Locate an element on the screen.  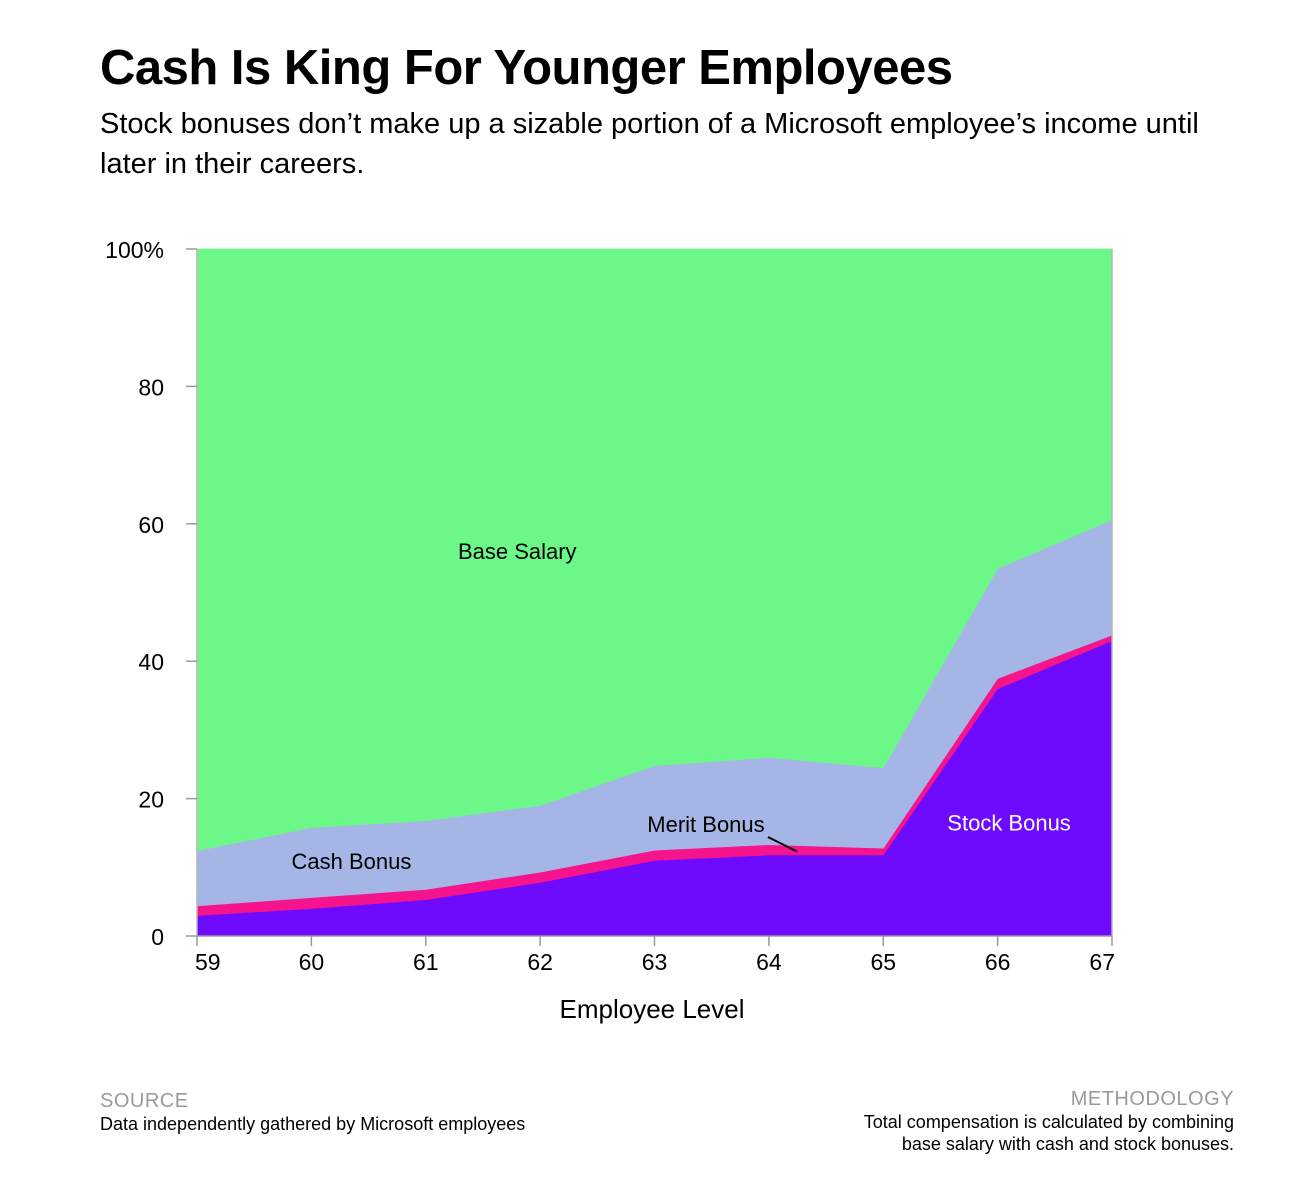
source-heading: SOURCE is located at coordinates (144, 1101).